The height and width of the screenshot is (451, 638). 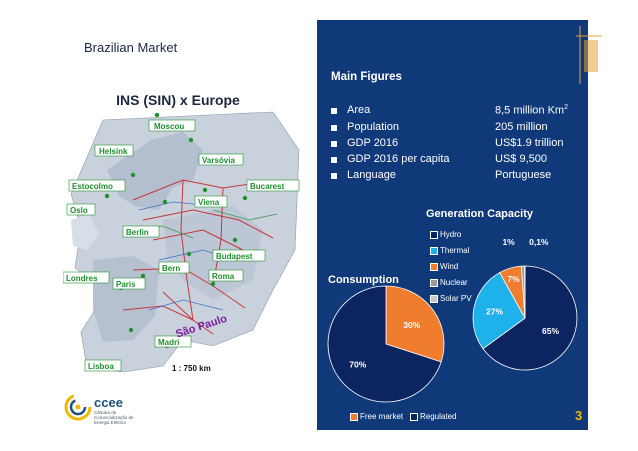 What do you see at coordinates (508, 242) in the screenshot?
I see `generation-label-nuclear: 1%` at bounding box center [508, 242].